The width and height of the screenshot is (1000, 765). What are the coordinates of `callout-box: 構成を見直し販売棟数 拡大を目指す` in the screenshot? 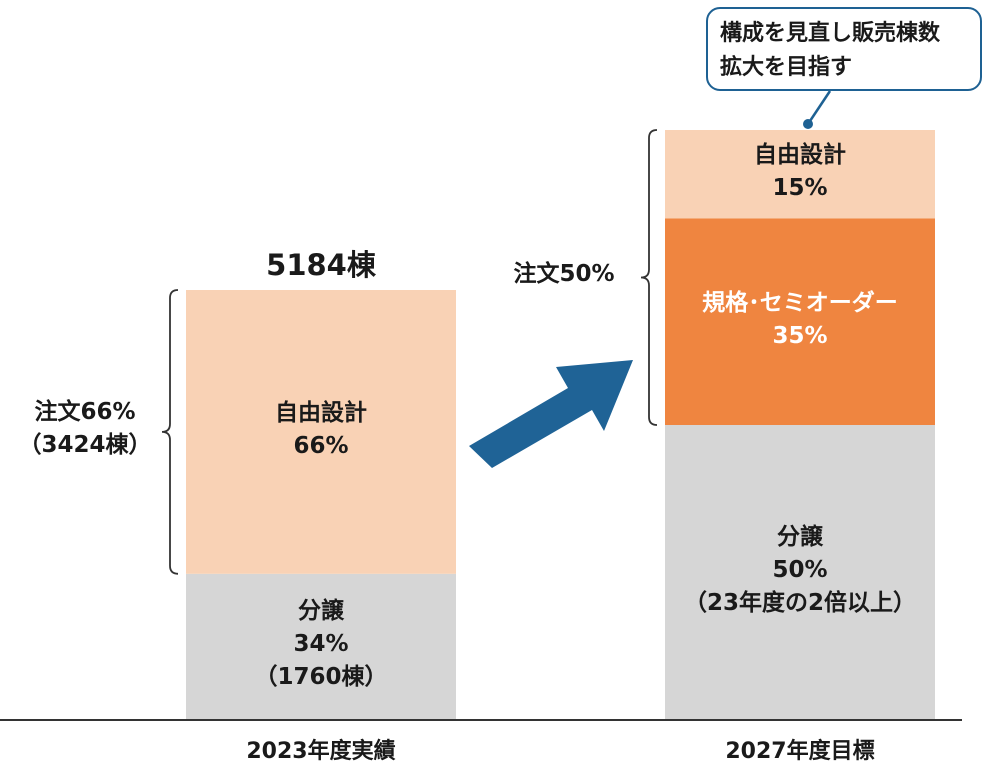 It's located at (844, 49).